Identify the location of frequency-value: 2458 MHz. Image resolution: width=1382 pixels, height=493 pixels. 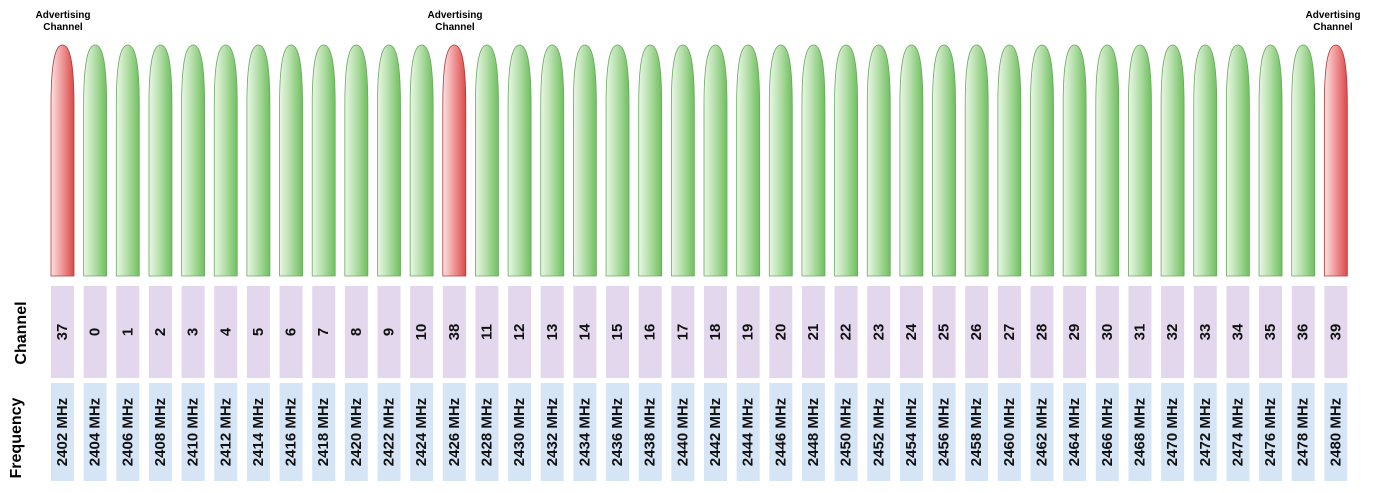
(976, 432).